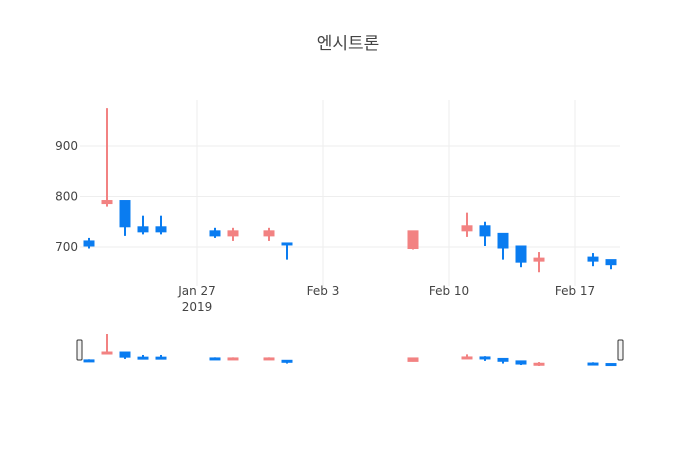  What do you see at coordinates (449, 291) in the screenshot?
I see `x-tick-label: Feb 10` at bounding box center [449, 291].